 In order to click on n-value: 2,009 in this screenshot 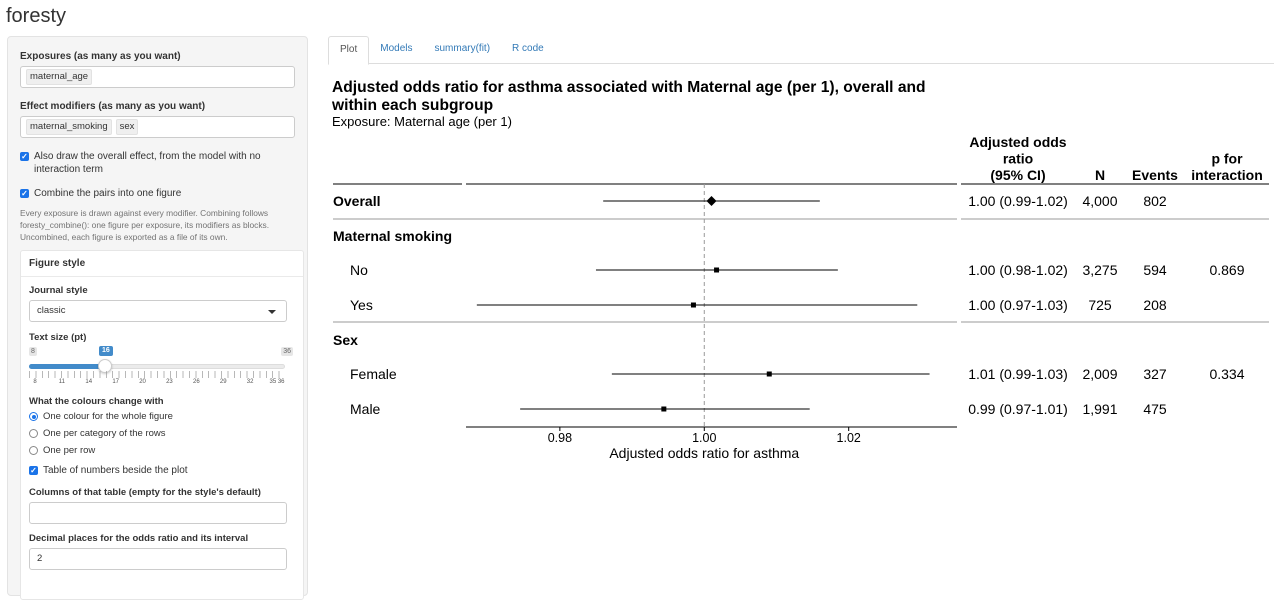, I will do `click(1099, 374)`.